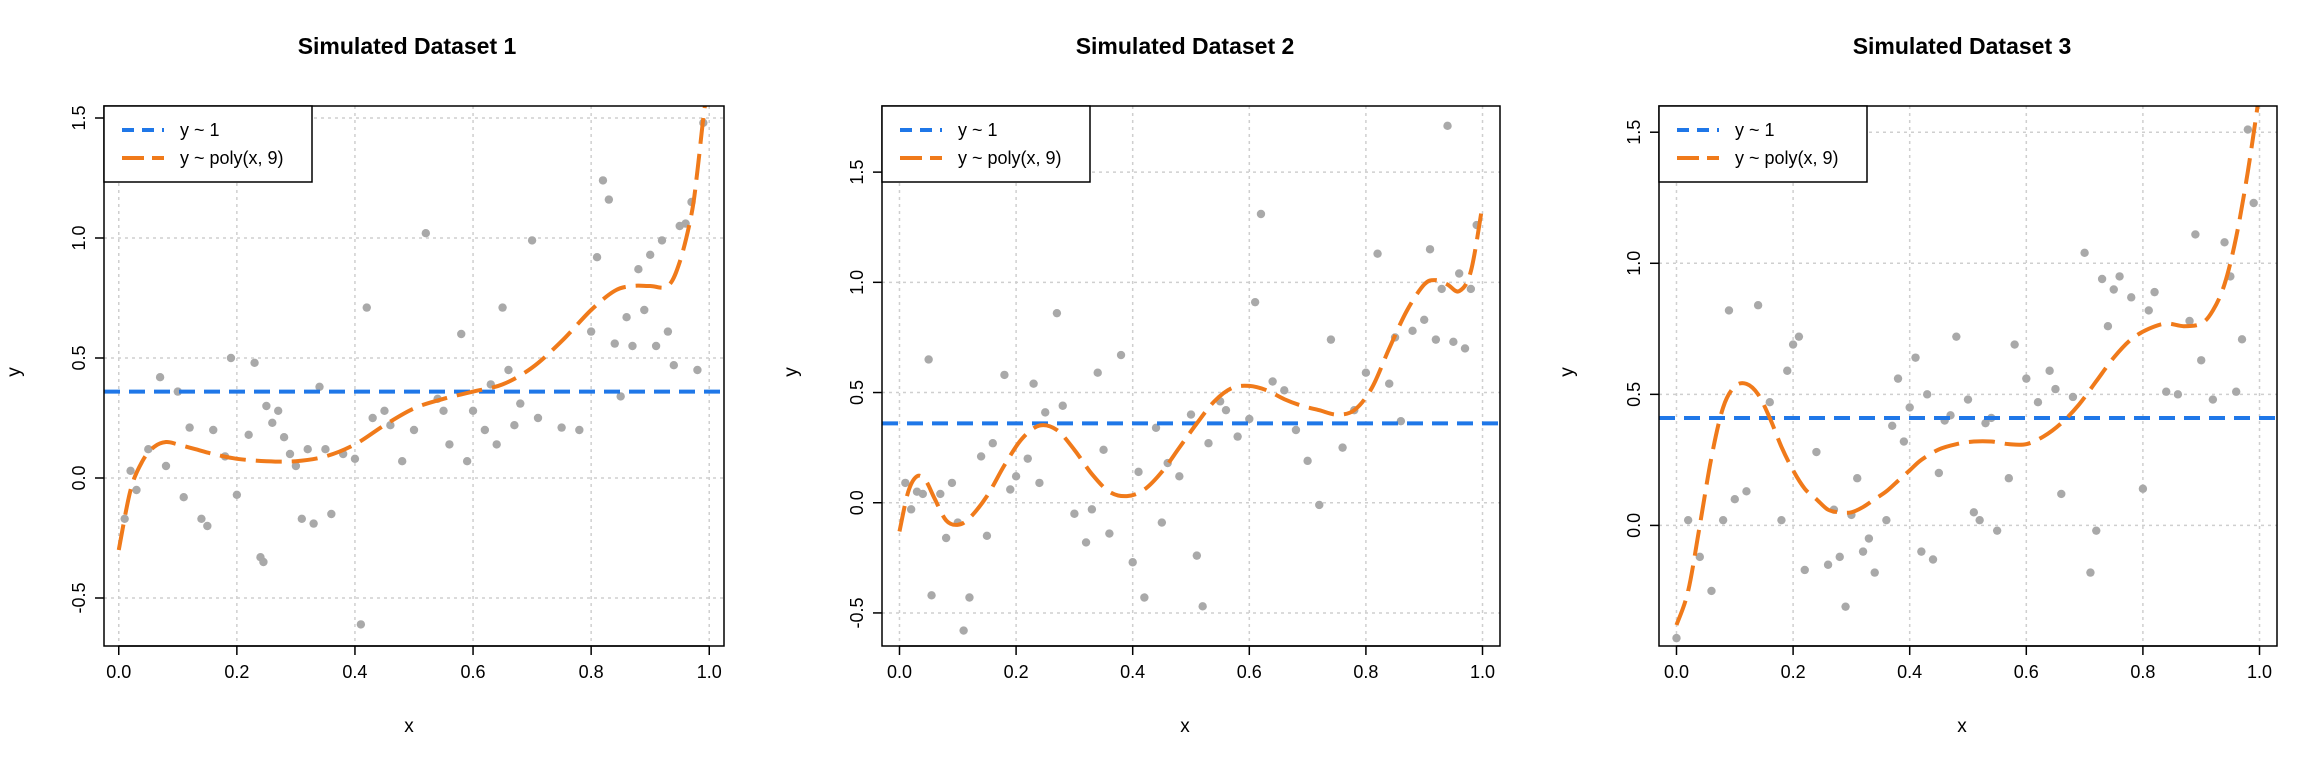  I want to click on legend-label-poly: y ~ poly(x, 9), so click(1010, 158).